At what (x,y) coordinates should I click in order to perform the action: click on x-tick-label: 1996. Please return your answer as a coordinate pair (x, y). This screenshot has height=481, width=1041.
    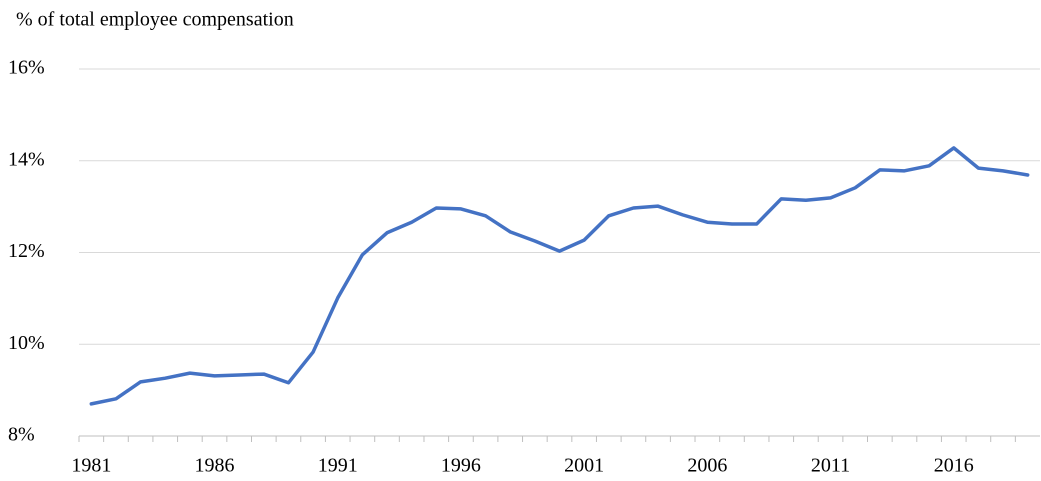
    Looking at the image, I should click on (461, 466).